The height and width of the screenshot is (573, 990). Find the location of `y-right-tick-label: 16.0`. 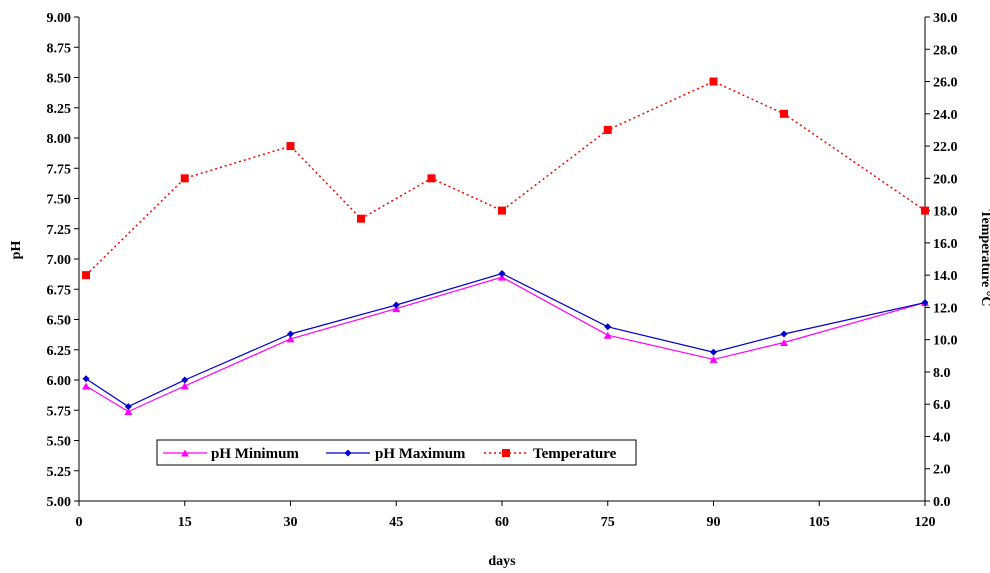

y-right-tick-label: 16.0 is located at coordinates (945, 244).